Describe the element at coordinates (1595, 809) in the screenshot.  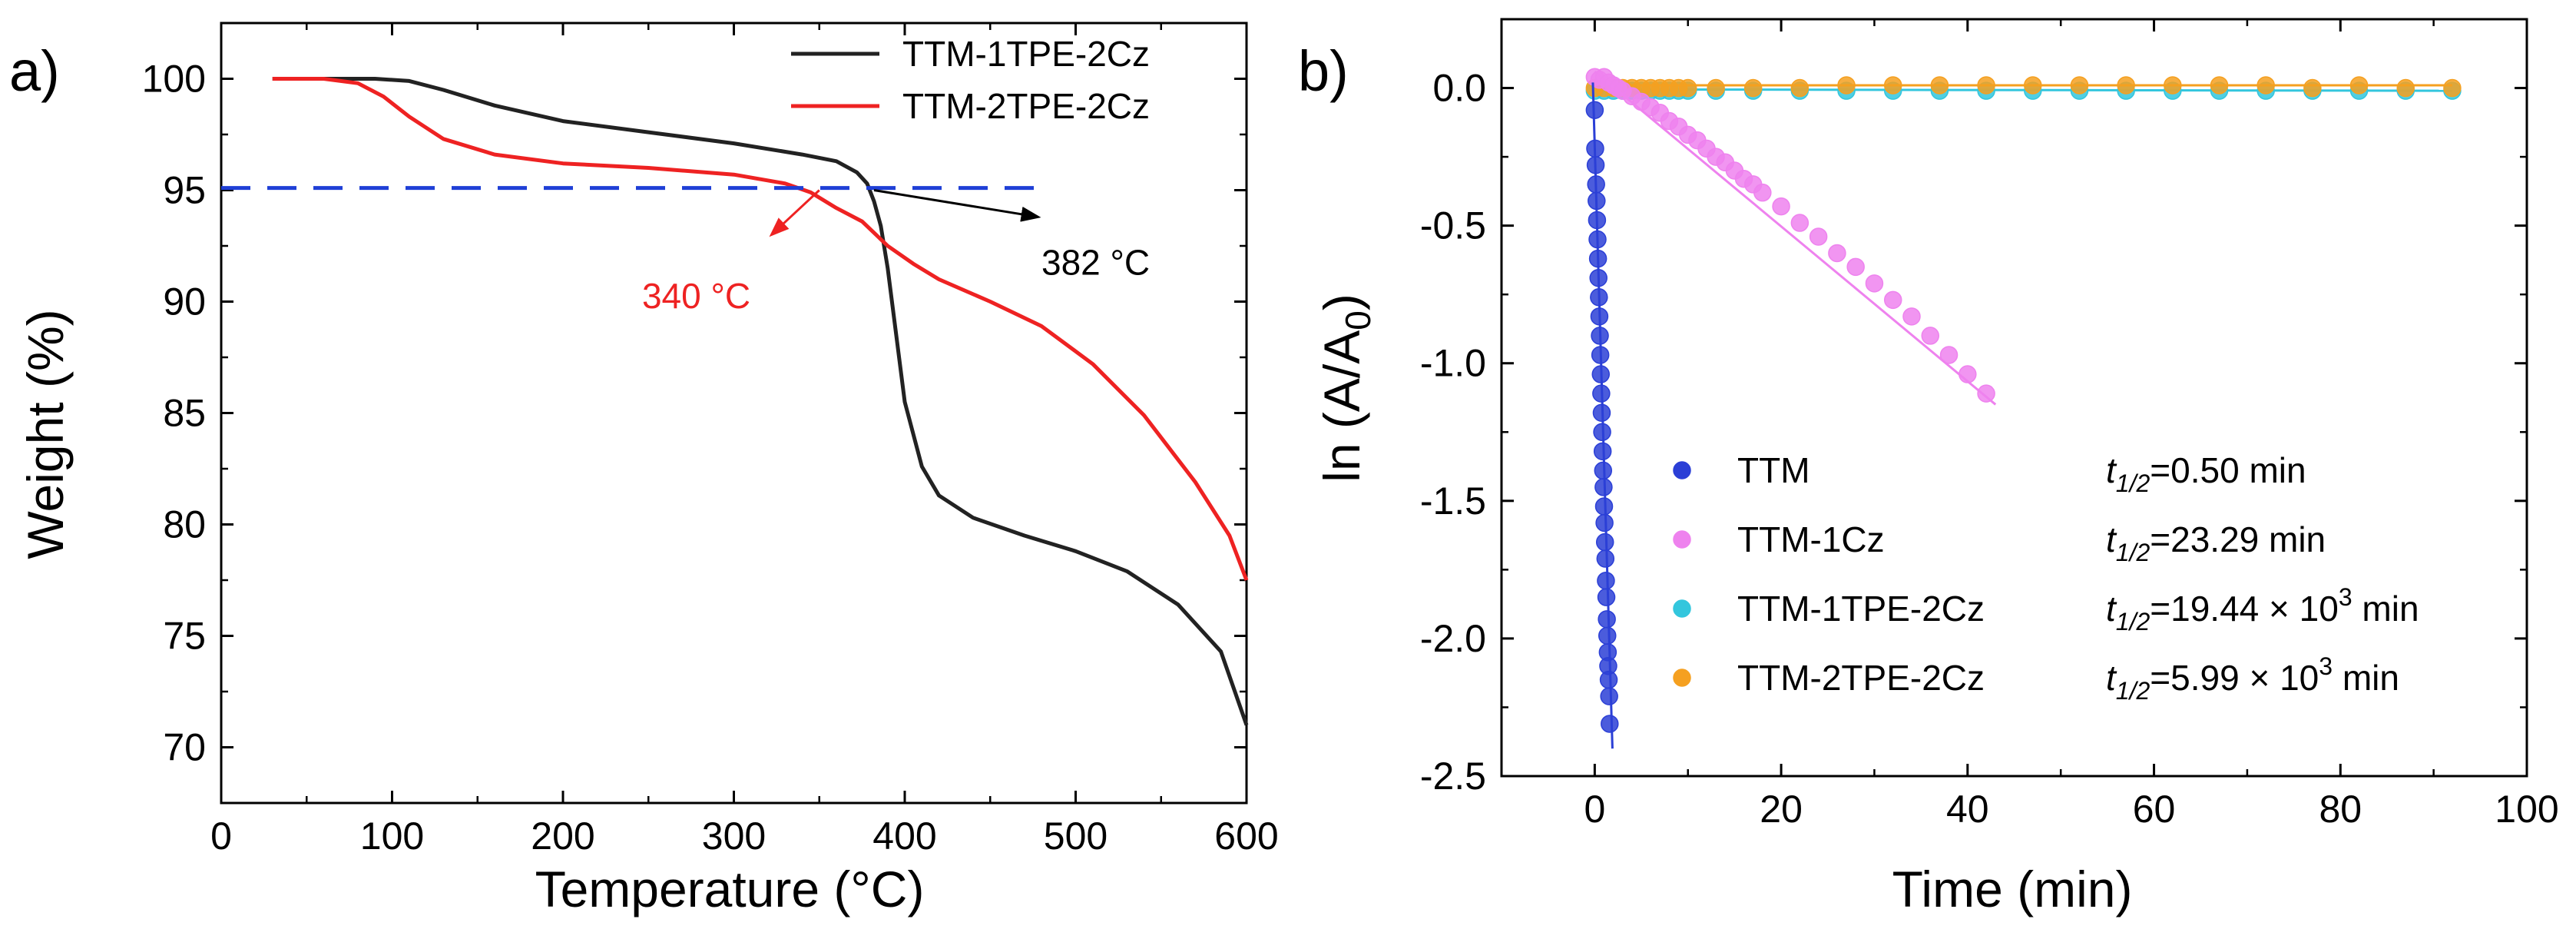
I see `panel-b-x-tick-label: 0` at that location.